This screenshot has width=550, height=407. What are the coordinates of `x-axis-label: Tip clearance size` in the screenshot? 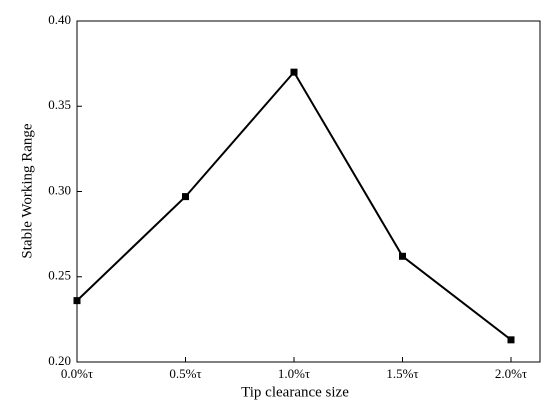 It's located at (295, 392).